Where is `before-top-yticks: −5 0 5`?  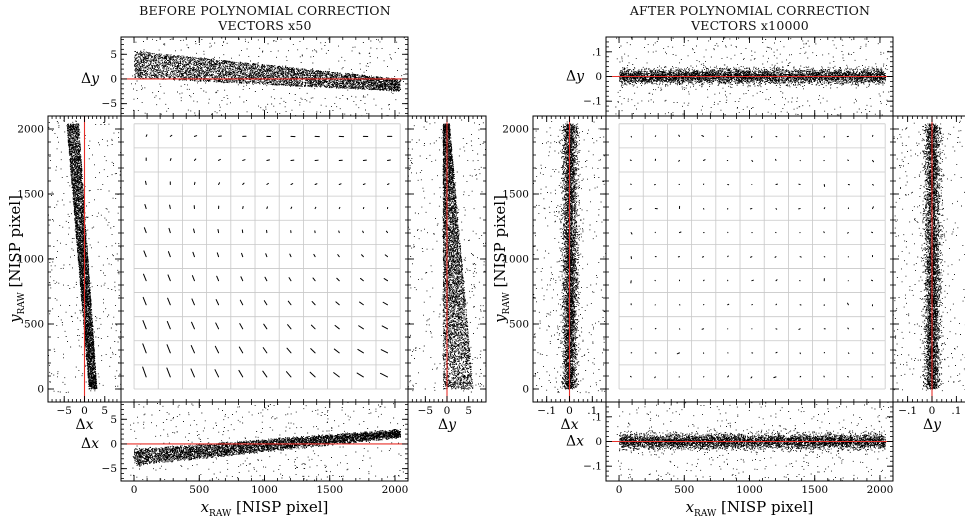 before-top-yticks: −5 0 5 is located at coordinates (255, 76).